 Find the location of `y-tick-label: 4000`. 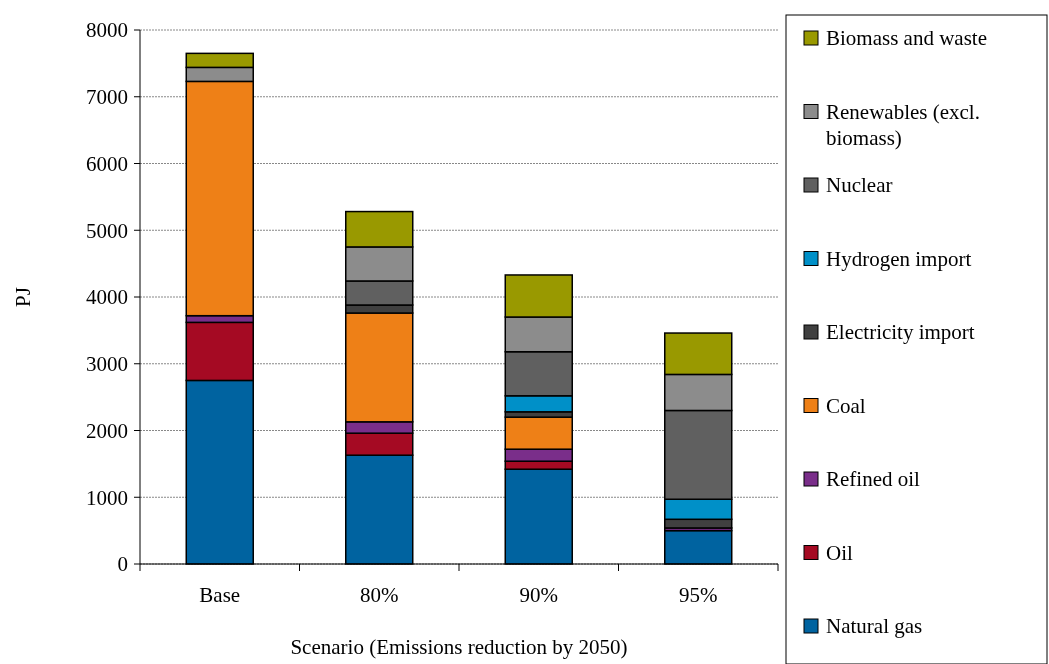

y-tick-label: 4000 is located at coordinates (107, 297).